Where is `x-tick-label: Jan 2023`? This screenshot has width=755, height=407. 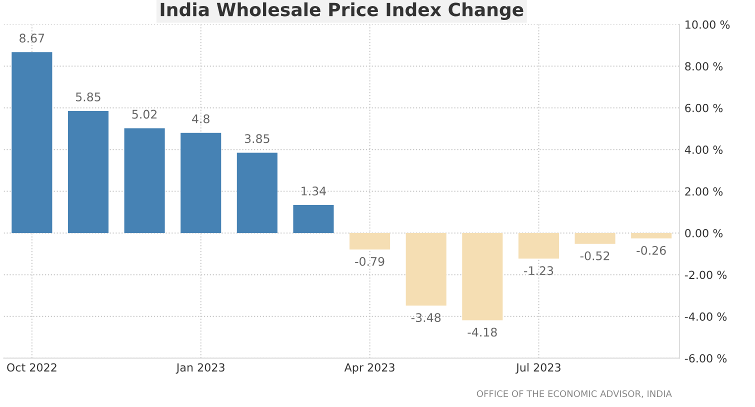
x-tick-label: Jan 2023 is located at coordinates (200, 368).